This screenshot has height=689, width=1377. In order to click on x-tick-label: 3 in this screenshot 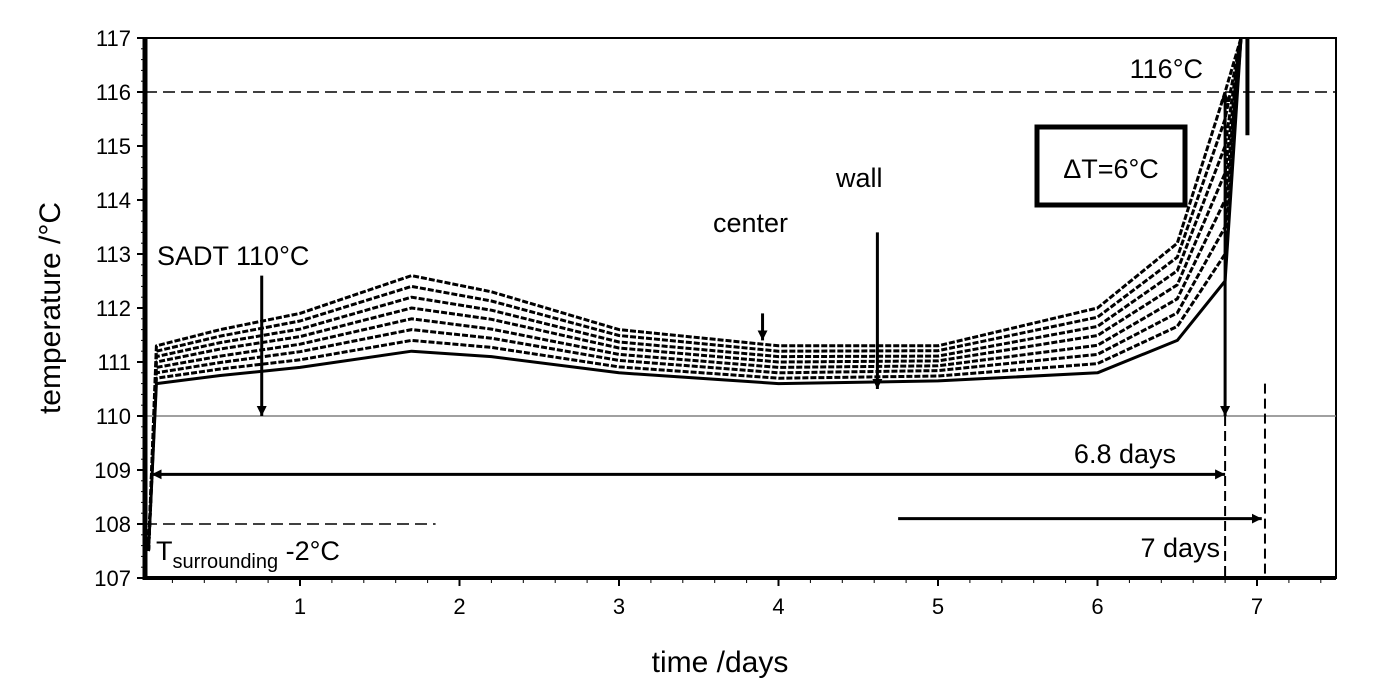, I will do `click(619, 606)`.